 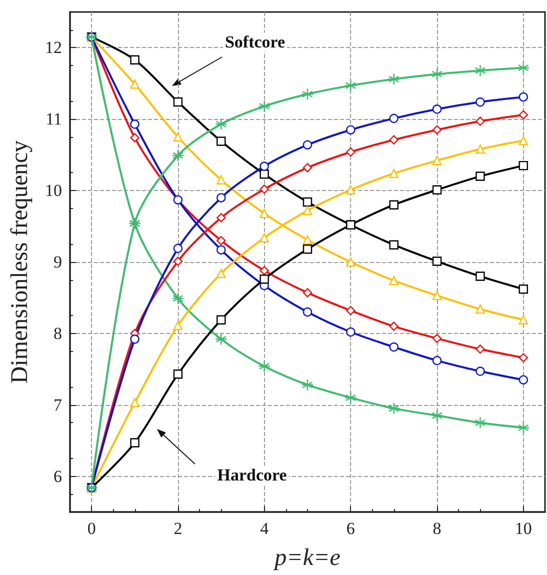 What do you see at coordinates (178, 528) in the screenshot?
I see `x-tick-label: 2` at bounding box center [178, 528].